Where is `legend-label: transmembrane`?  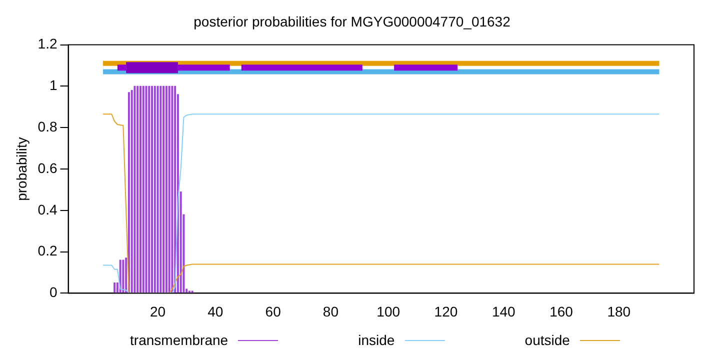
legend-label: transmembrane is located at coordinates (179, 340).